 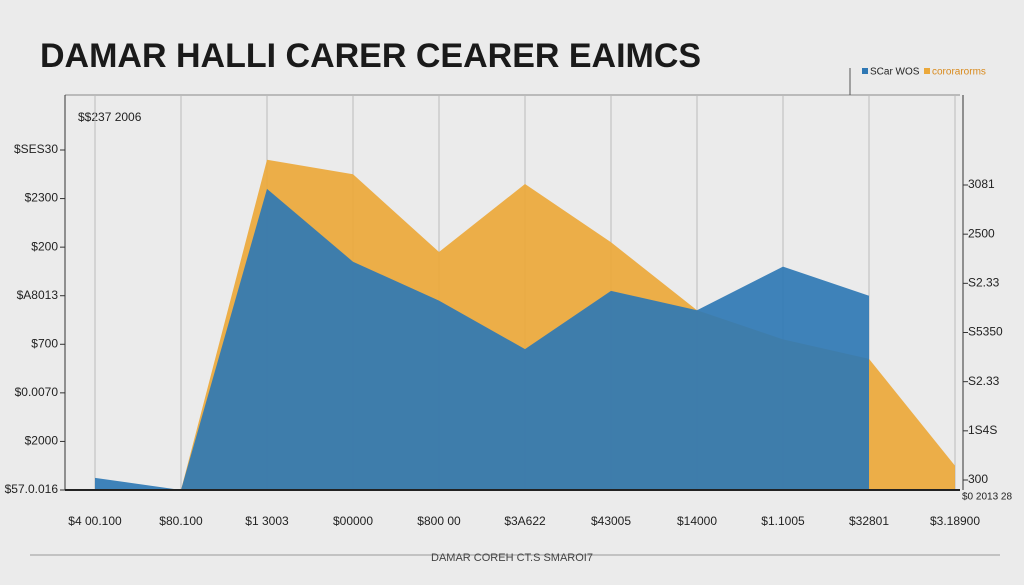 What do you see at coordinates (181, 521) in the screenshot?
I see `x-tick-label: $80.100` at bounding box center [181, 521].